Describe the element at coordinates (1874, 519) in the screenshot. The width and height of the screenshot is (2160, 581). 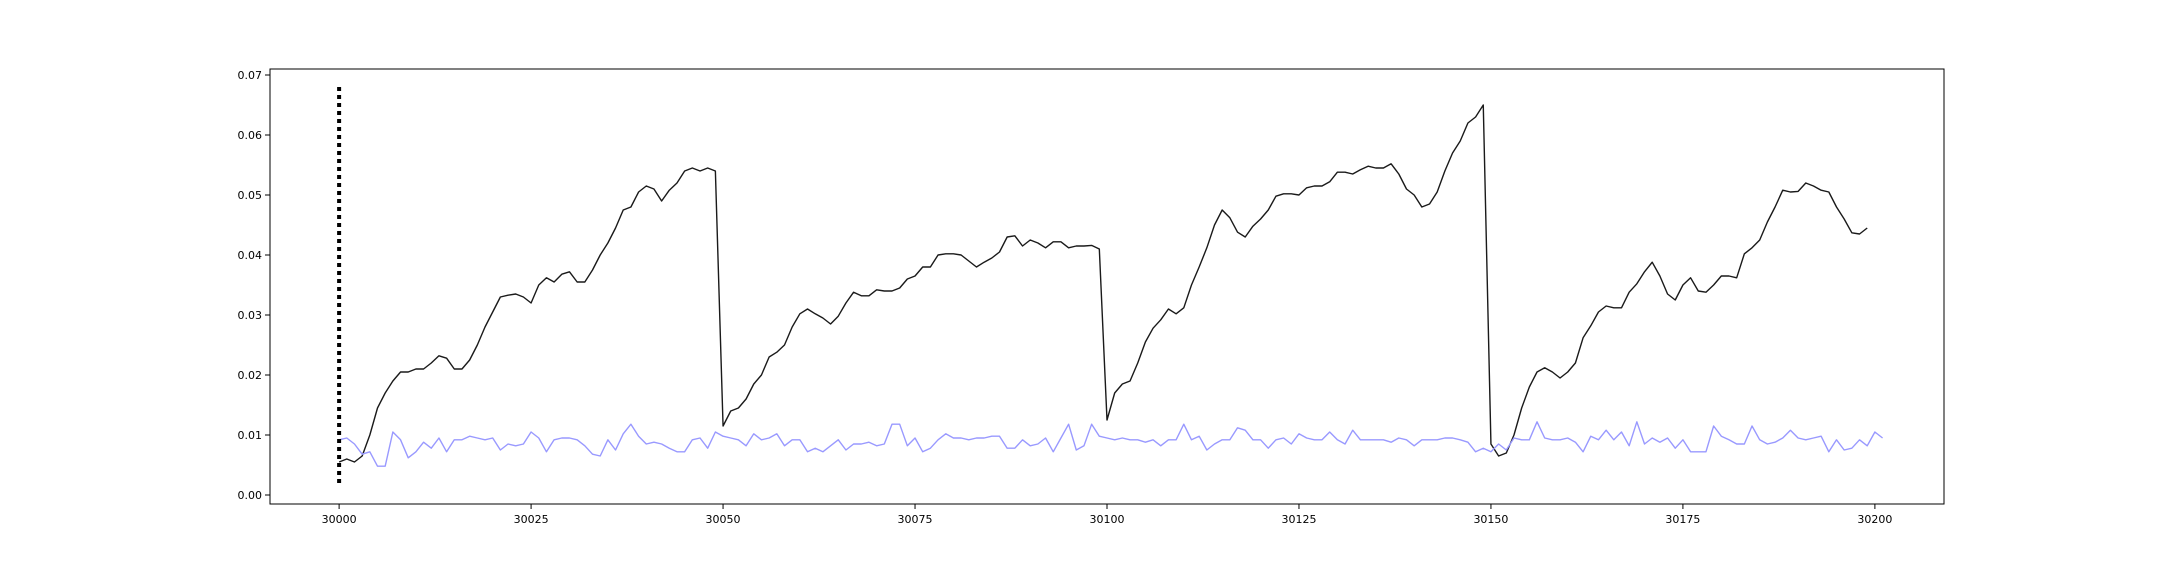
I see `x-tick-label: 30200` at that location.